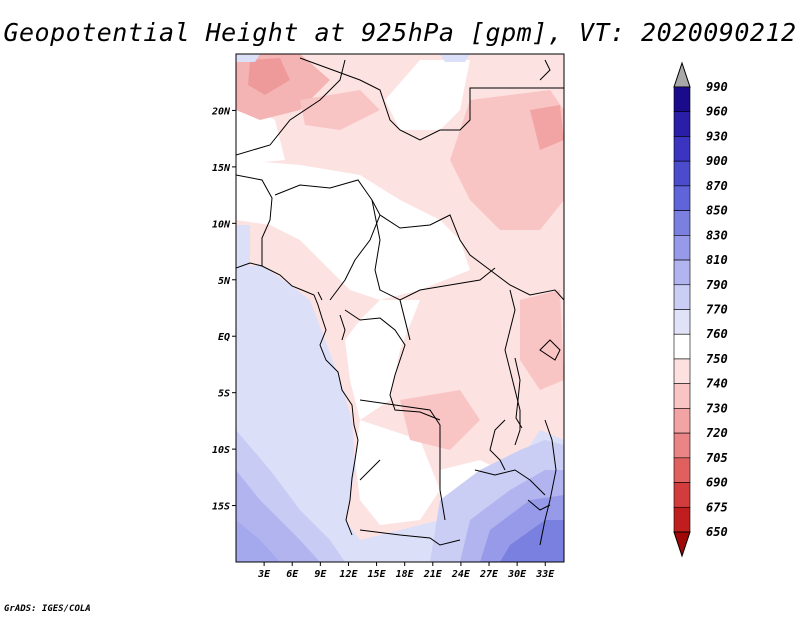 The image size is (800, 622). What do you see at coordinates (717, 458) in the screenshot?
I see `colorbar-label: 705` at bounding box center [717, 458].